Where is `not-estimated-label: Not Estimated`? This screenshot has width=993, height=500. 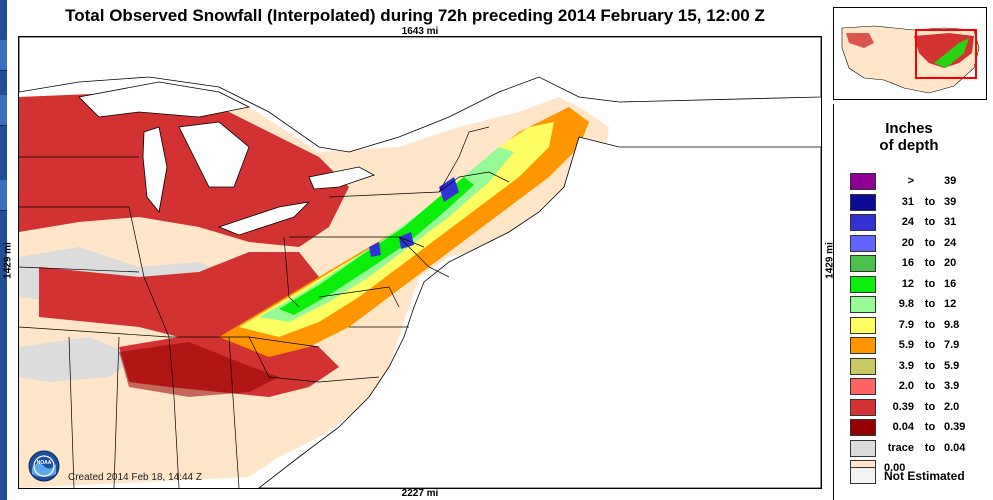 not-estimated-label: Not Estimated is located at coordinates (924, 476).